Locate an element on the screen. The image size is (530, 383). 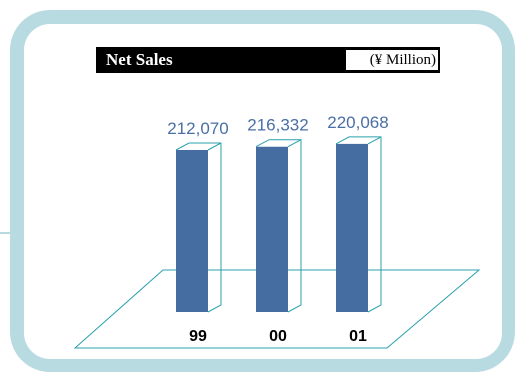
category-label: 99 is located at coordinates (198, 336).